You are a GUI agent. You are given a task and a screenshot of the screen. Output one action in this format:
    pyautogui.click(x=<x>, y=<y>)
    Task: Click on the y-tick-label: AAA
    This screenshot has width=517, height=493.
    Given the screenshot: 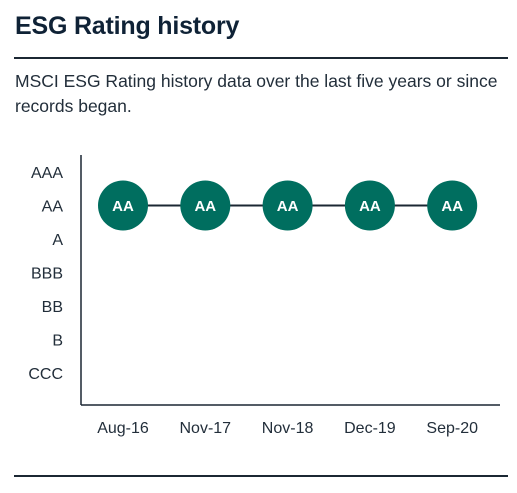 What is the action you would take?
    pyautogui.click(x=47, y=173)
    